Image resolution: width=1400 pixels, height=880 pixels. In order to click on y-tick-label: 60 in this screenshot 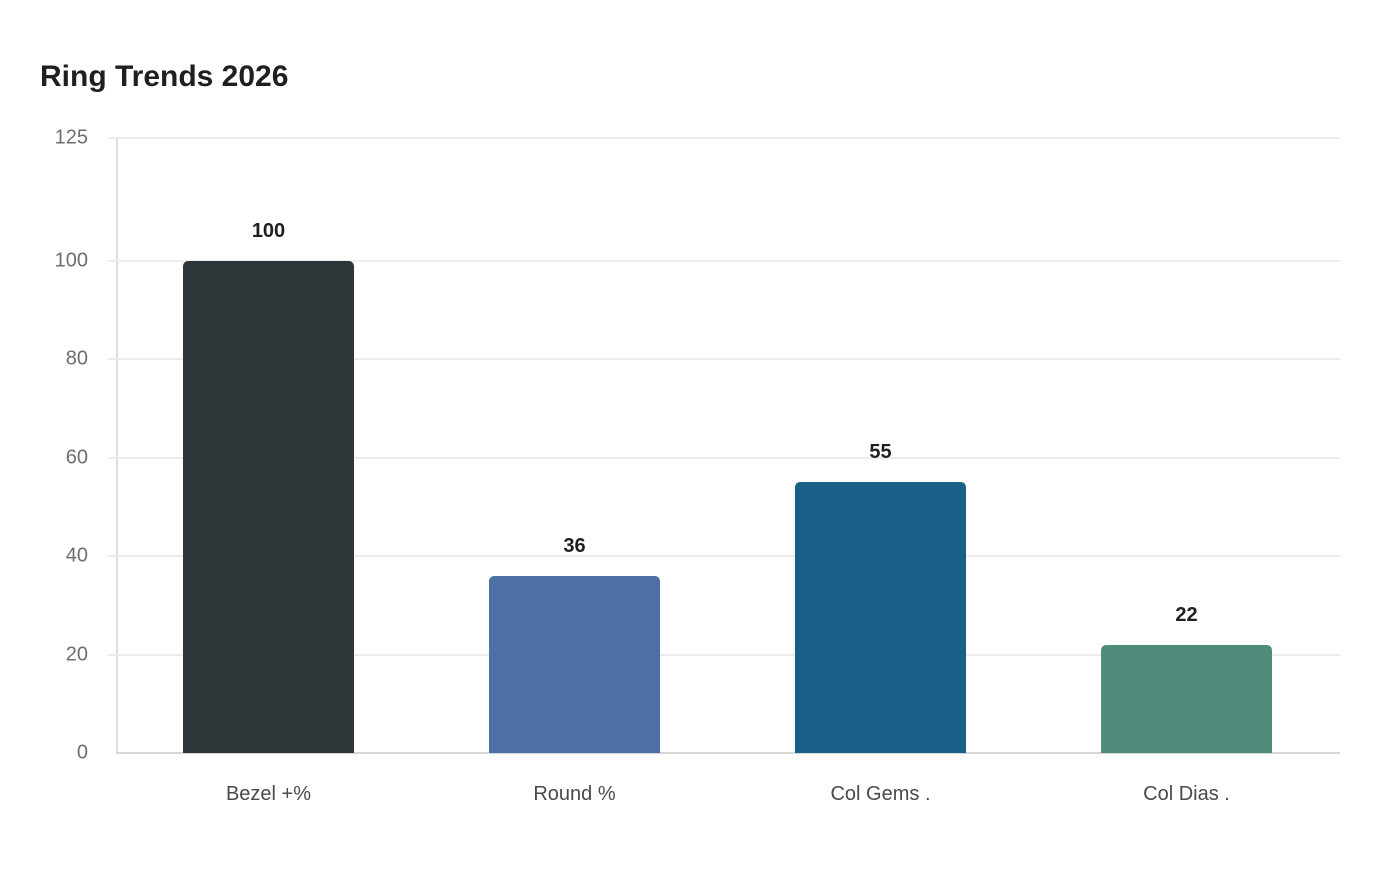, I will do `click(76, 457)`.